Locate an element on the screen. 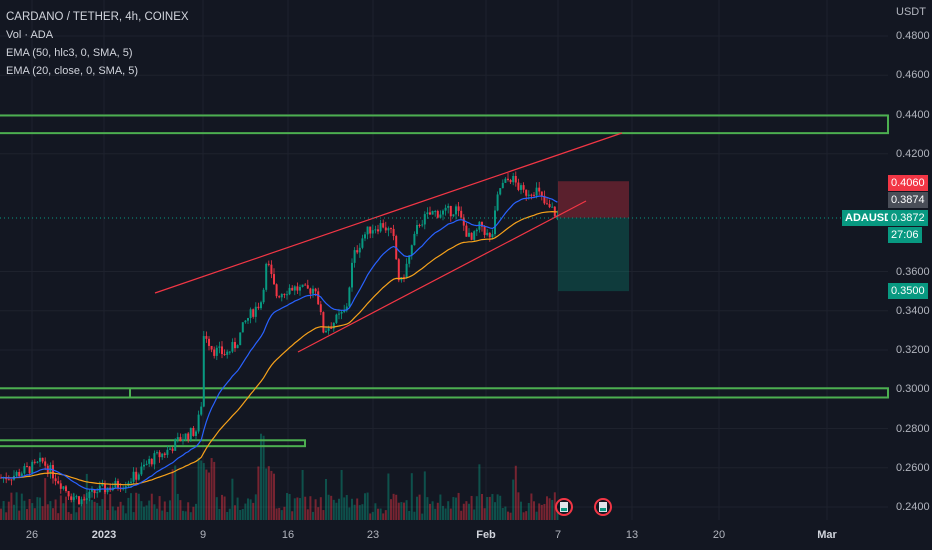 The image size is (932, 550). event-marker-doc is located at coordinates (603, 507).